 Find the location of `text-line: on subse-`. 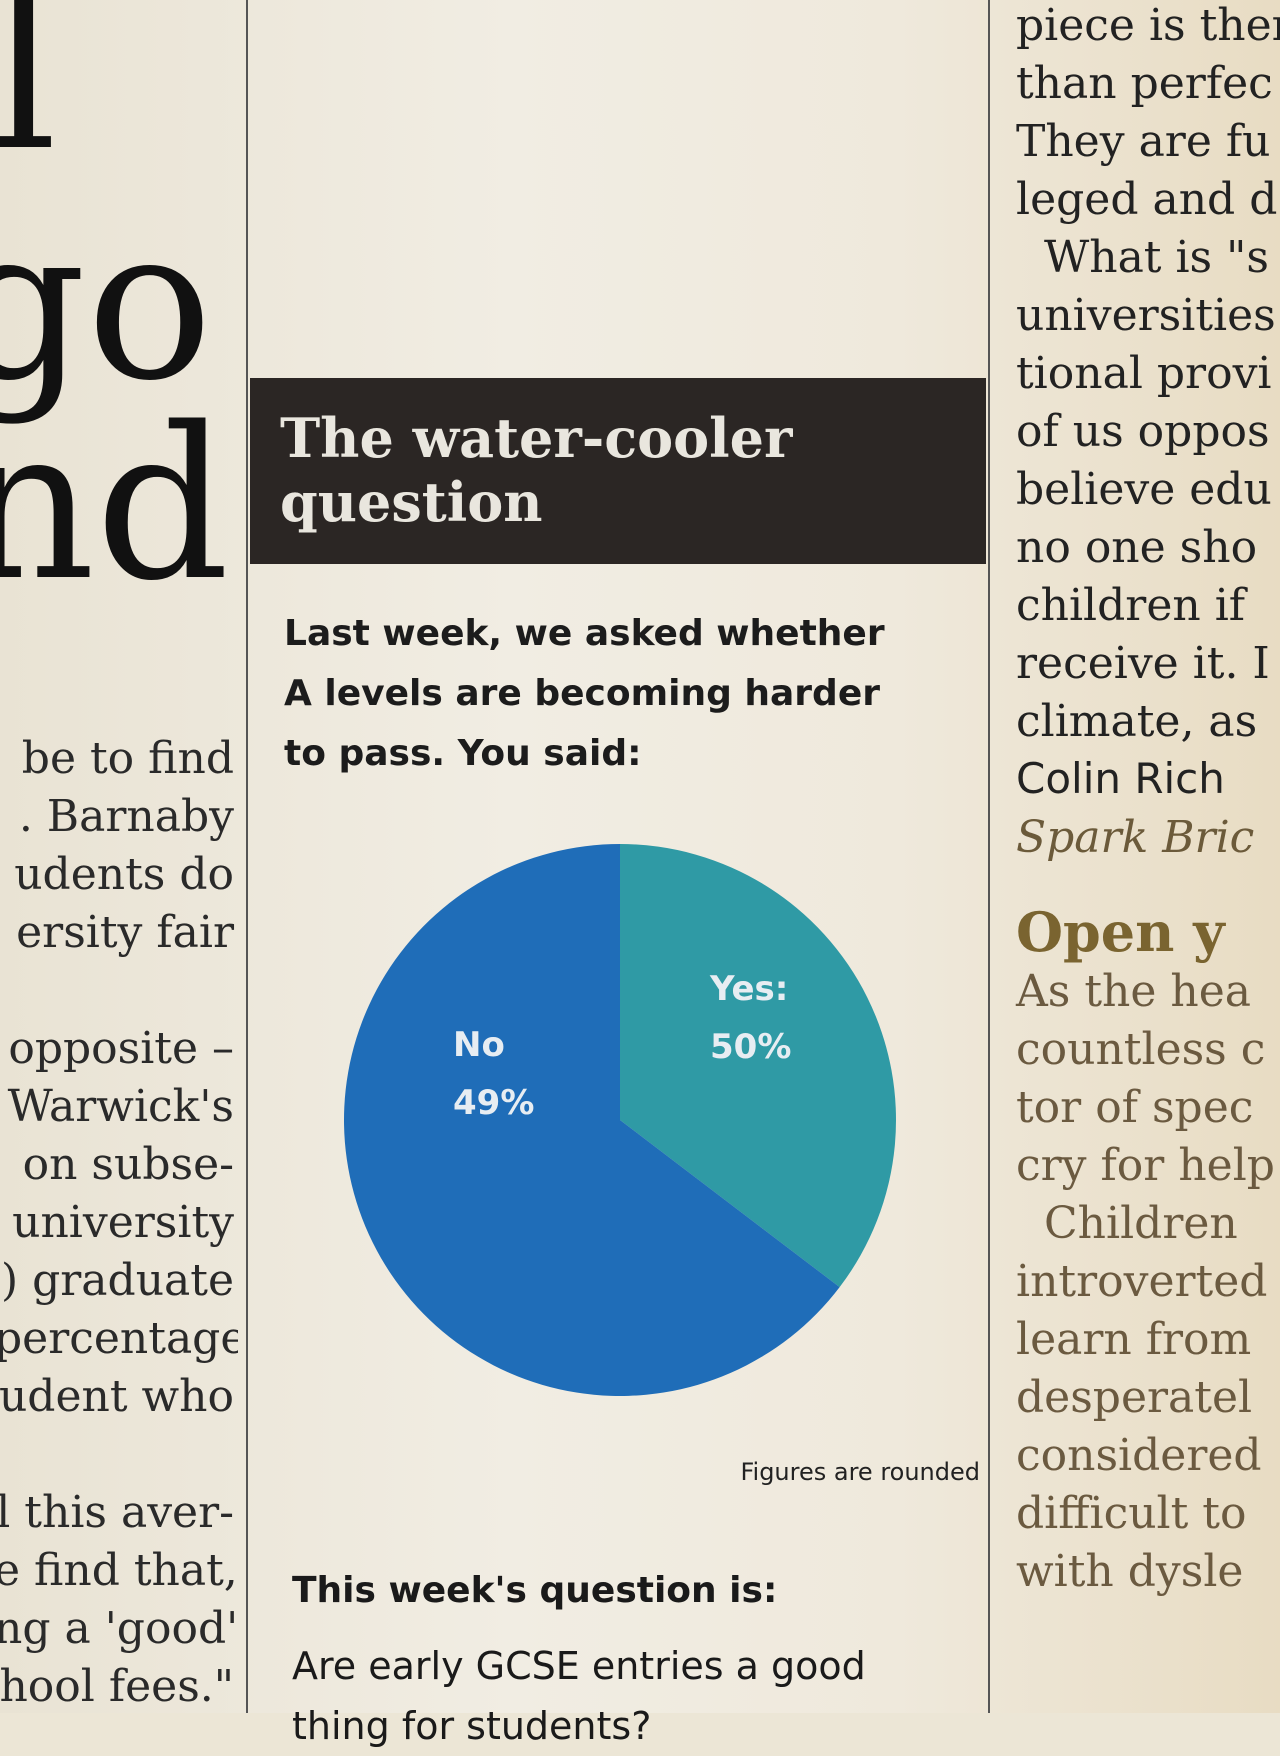

text-line: on subse- is located at coordinates (128, 1164).